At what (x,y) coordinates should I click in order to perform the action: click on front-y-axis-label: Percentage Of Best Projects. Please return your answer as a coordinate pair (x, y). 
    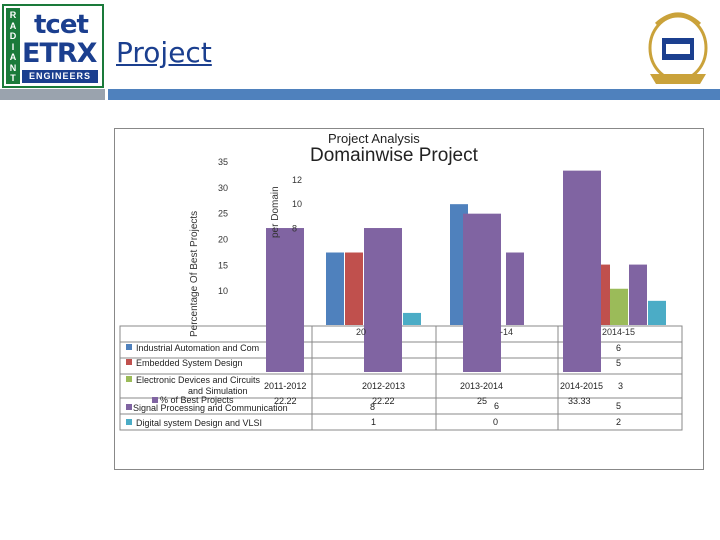
    Looking at the image, I should click on (194, 274).